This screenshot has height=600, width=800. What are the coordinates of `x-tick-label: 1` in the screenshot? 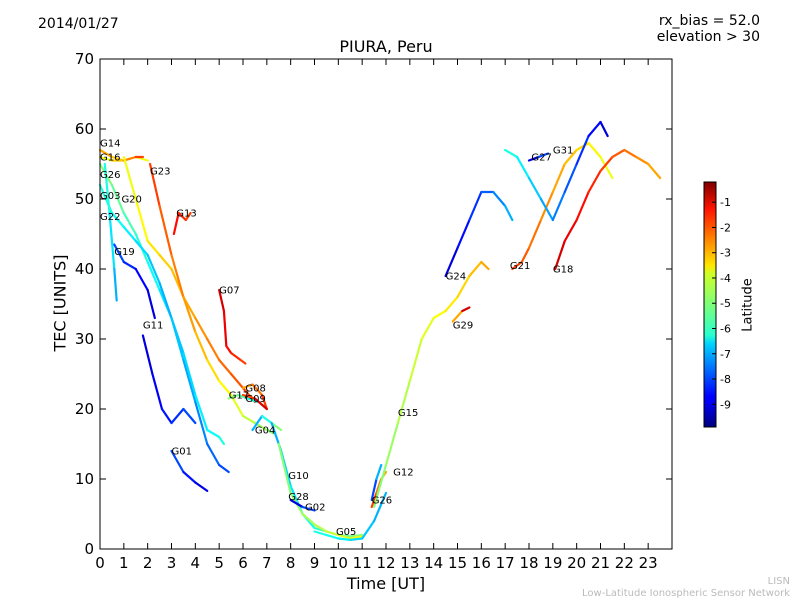 It's located at (124, 563).